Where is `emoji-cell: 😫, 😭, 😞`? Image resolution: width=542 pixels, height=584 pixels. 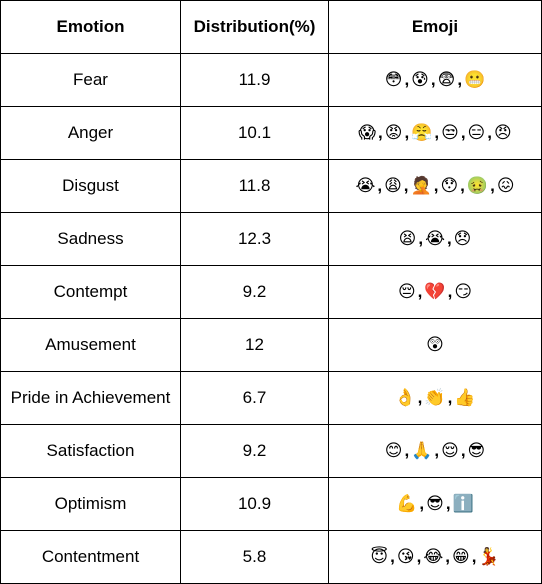 emoji-cell: 😫, 😭, 😞 is located at coordinates (435, 239).